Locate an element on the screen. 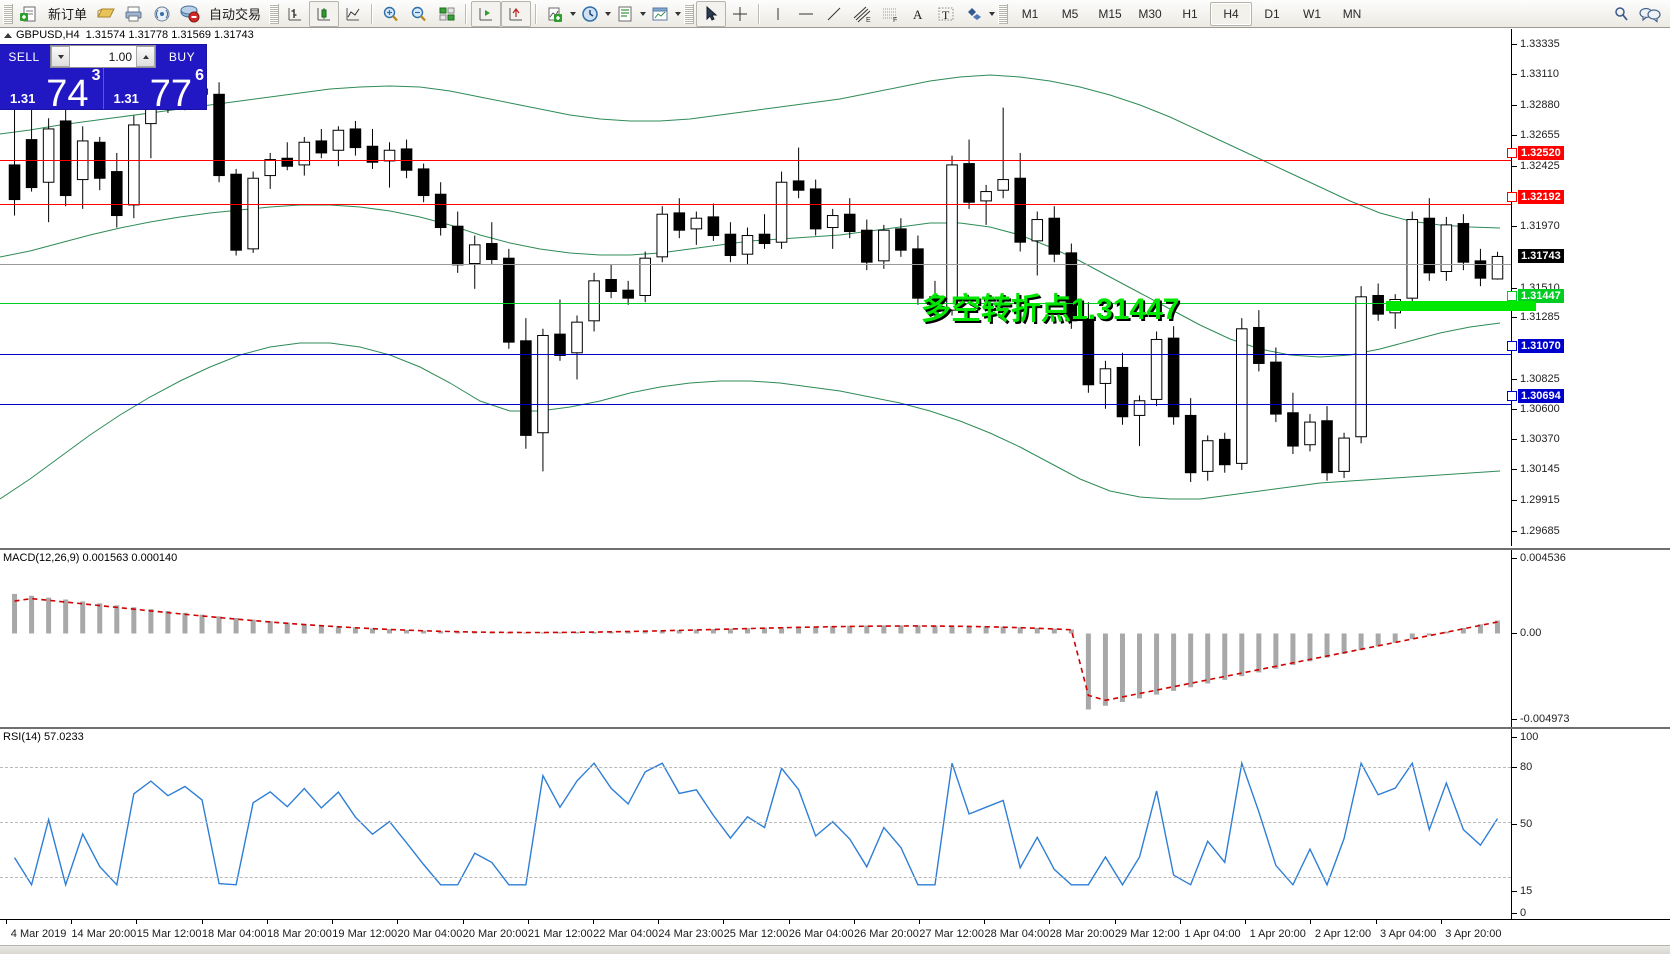 The height and width of the screenshot is (954, 1670). volume-stepper: 1.00 is located at coordinates (103, 56).